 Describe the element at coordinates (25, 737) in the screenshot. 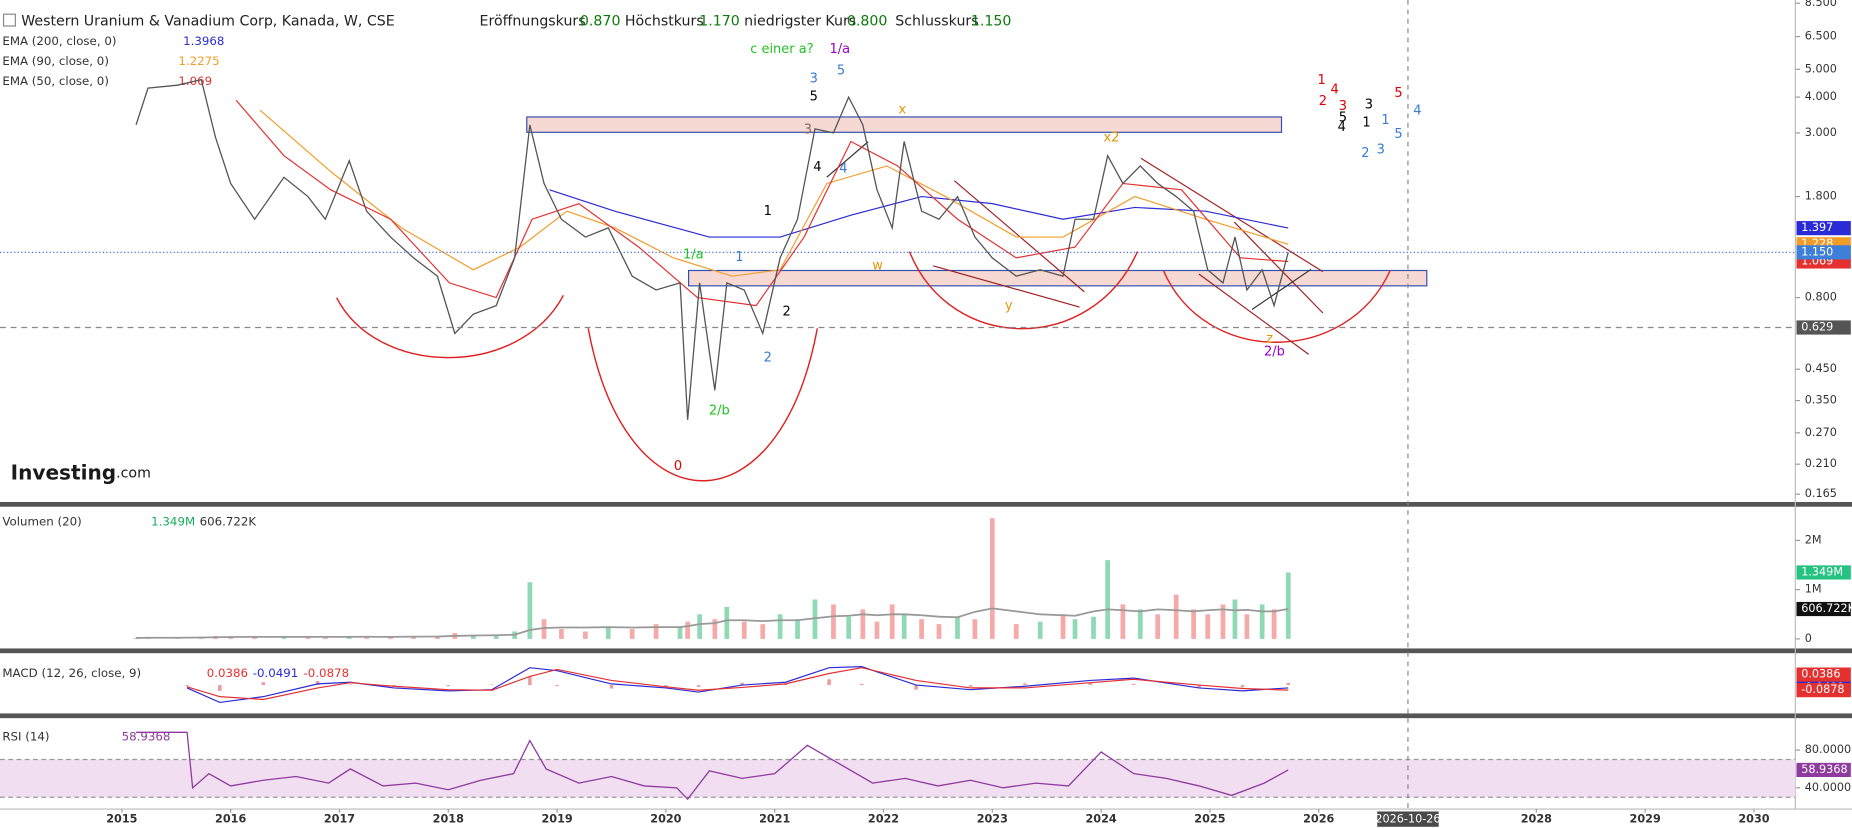

I see `panel-title: RSI (14)` at that location.